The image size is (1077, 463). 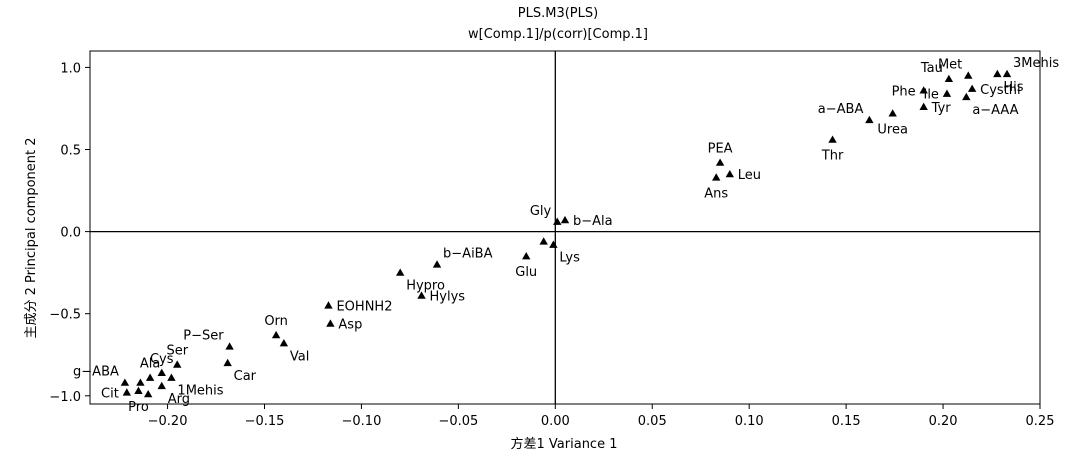 I want to click on data-point-label: Cit, so click(x=110, y=394).